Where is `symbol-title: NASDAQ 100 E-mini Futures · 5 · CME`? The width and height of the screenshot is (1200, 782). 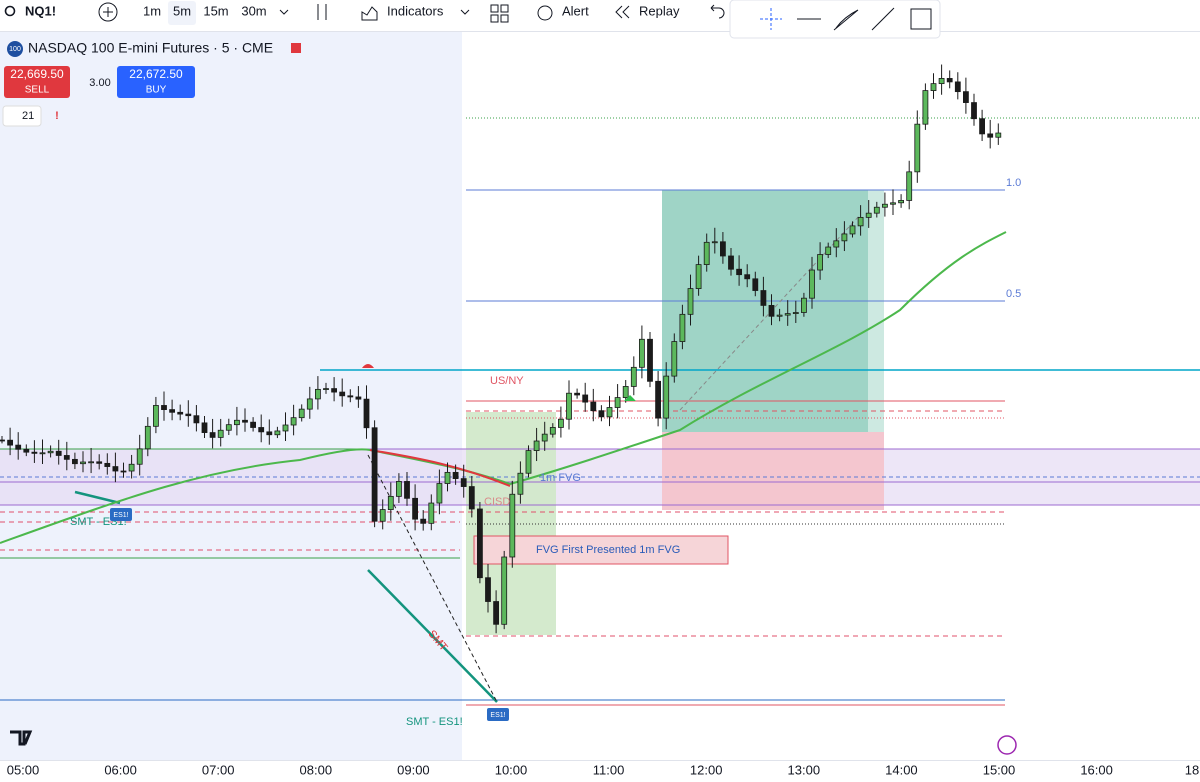
symbol-title: NASDAQ 100 E-mini Futures · 5 · CME is located at coordinates (150, 48).